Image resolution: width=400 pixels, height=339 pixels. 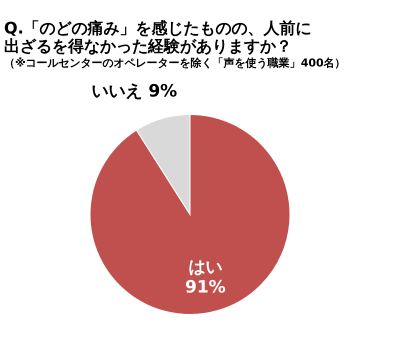 I want to click on chart-subtitle: （※コールセンターのオペレーターを除く「声を使う職業」400名）, so click(x=175, y=63).